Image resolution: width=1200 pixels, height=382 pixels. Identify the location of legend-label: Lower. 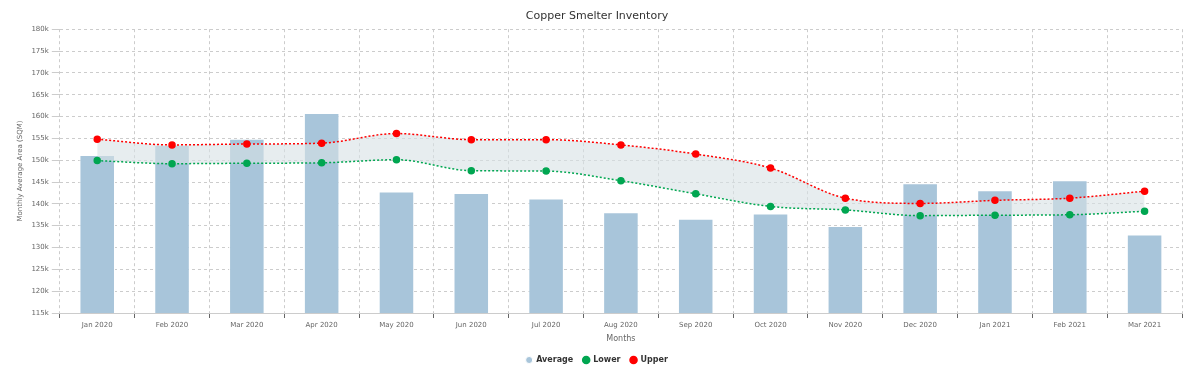
(607, 360).